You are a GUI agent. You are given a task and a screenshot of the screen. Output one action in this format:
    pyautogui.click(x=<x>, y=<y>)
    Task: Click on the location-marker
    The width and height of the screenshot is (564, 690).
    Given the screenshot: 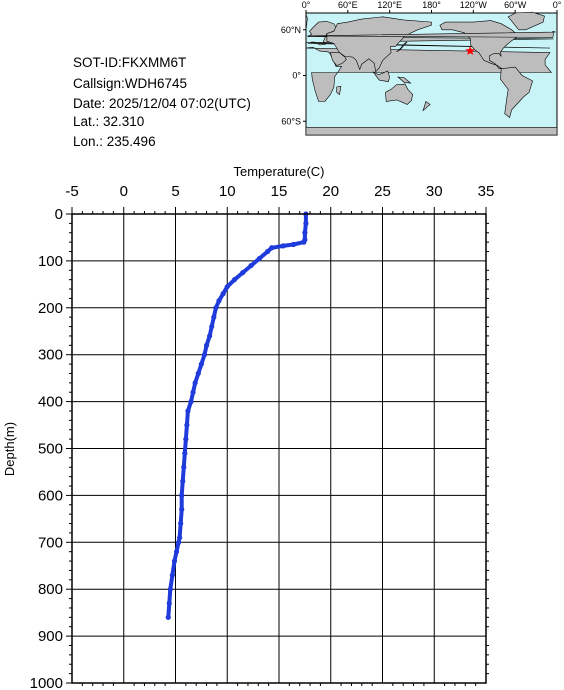 What is the action you would take?
    pyautogui.click(x=470, y=50)
    